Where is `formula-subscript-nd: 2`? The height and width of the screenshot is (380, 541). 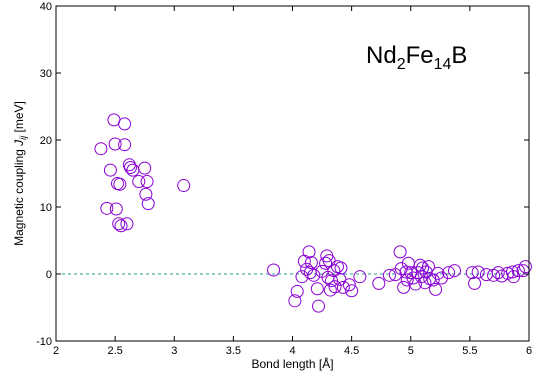 formula-subscript-nd: 2 is located at coordinates (401, 64).